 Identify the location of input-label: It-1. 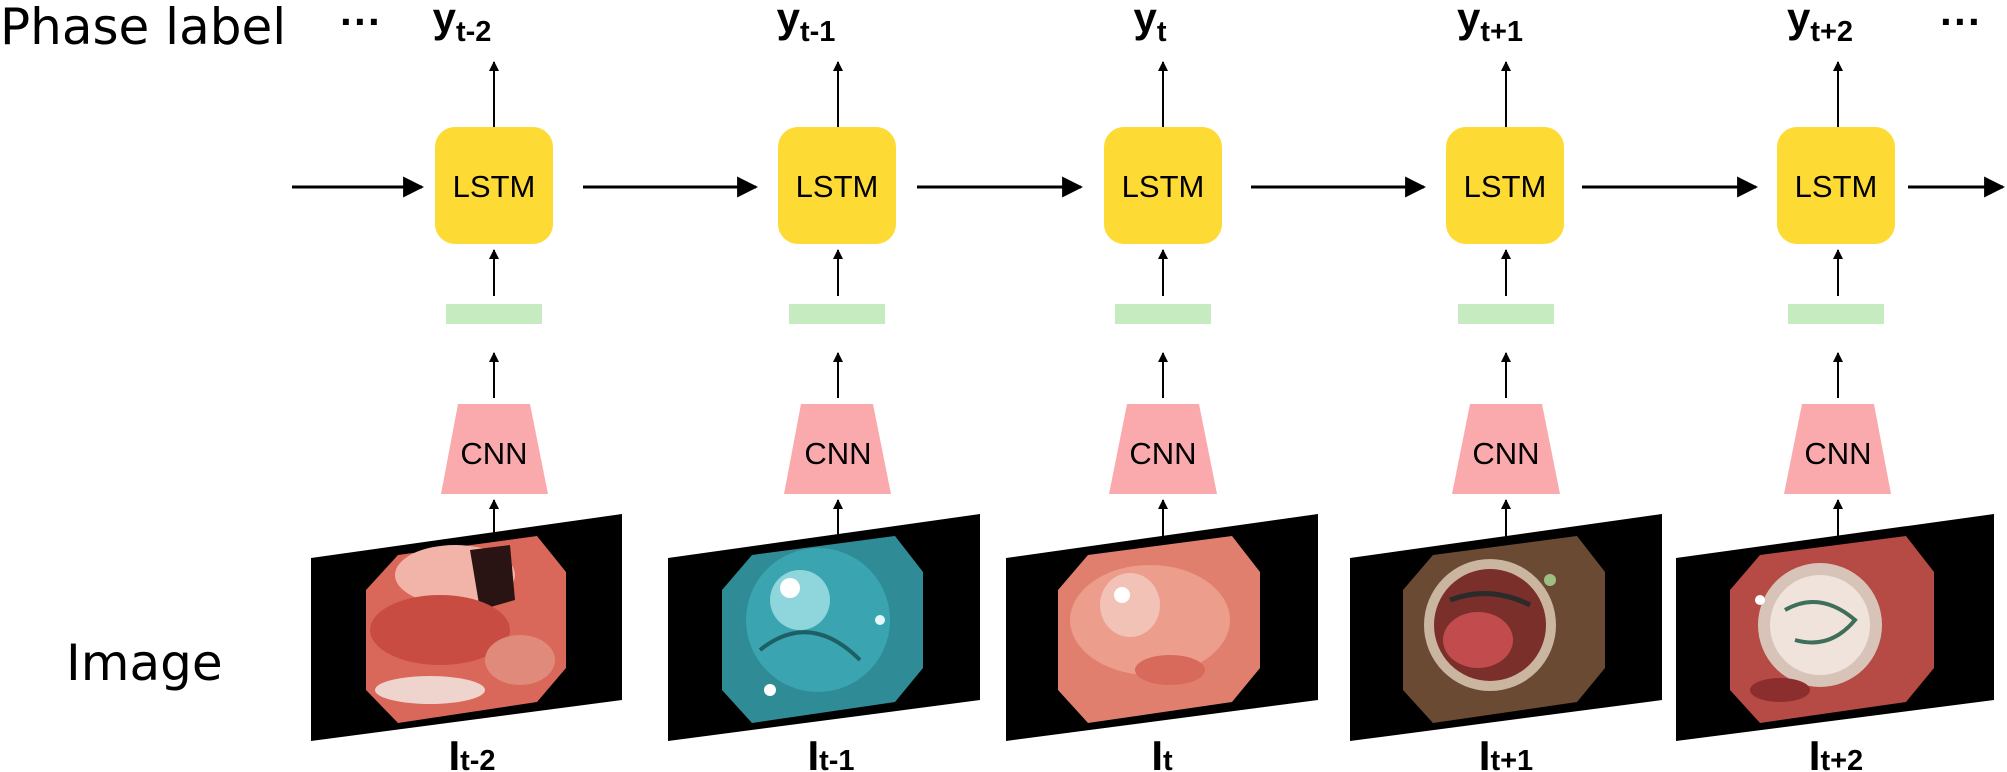
(830, 752).